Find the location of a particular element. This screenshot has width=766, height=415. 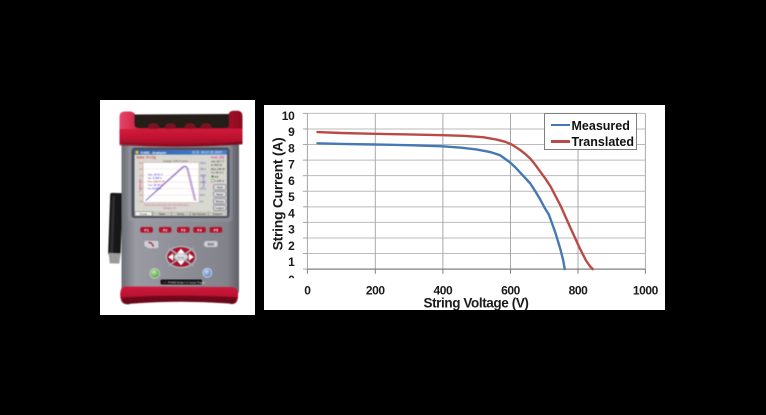

svg-text: 10 is located at coordinates (287, 116).